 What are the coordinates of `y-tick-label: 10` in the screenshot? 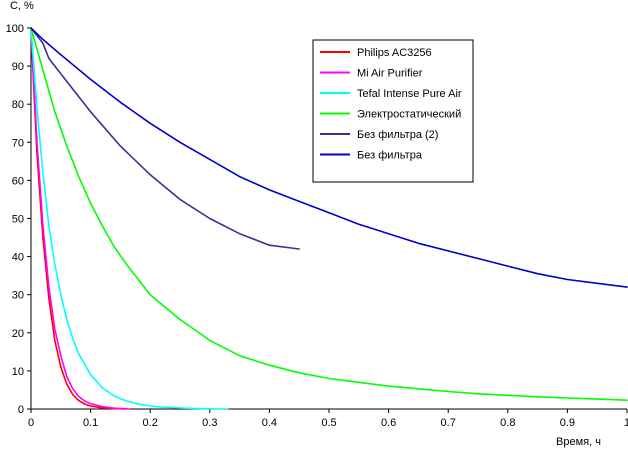 It's located at (18, 372).